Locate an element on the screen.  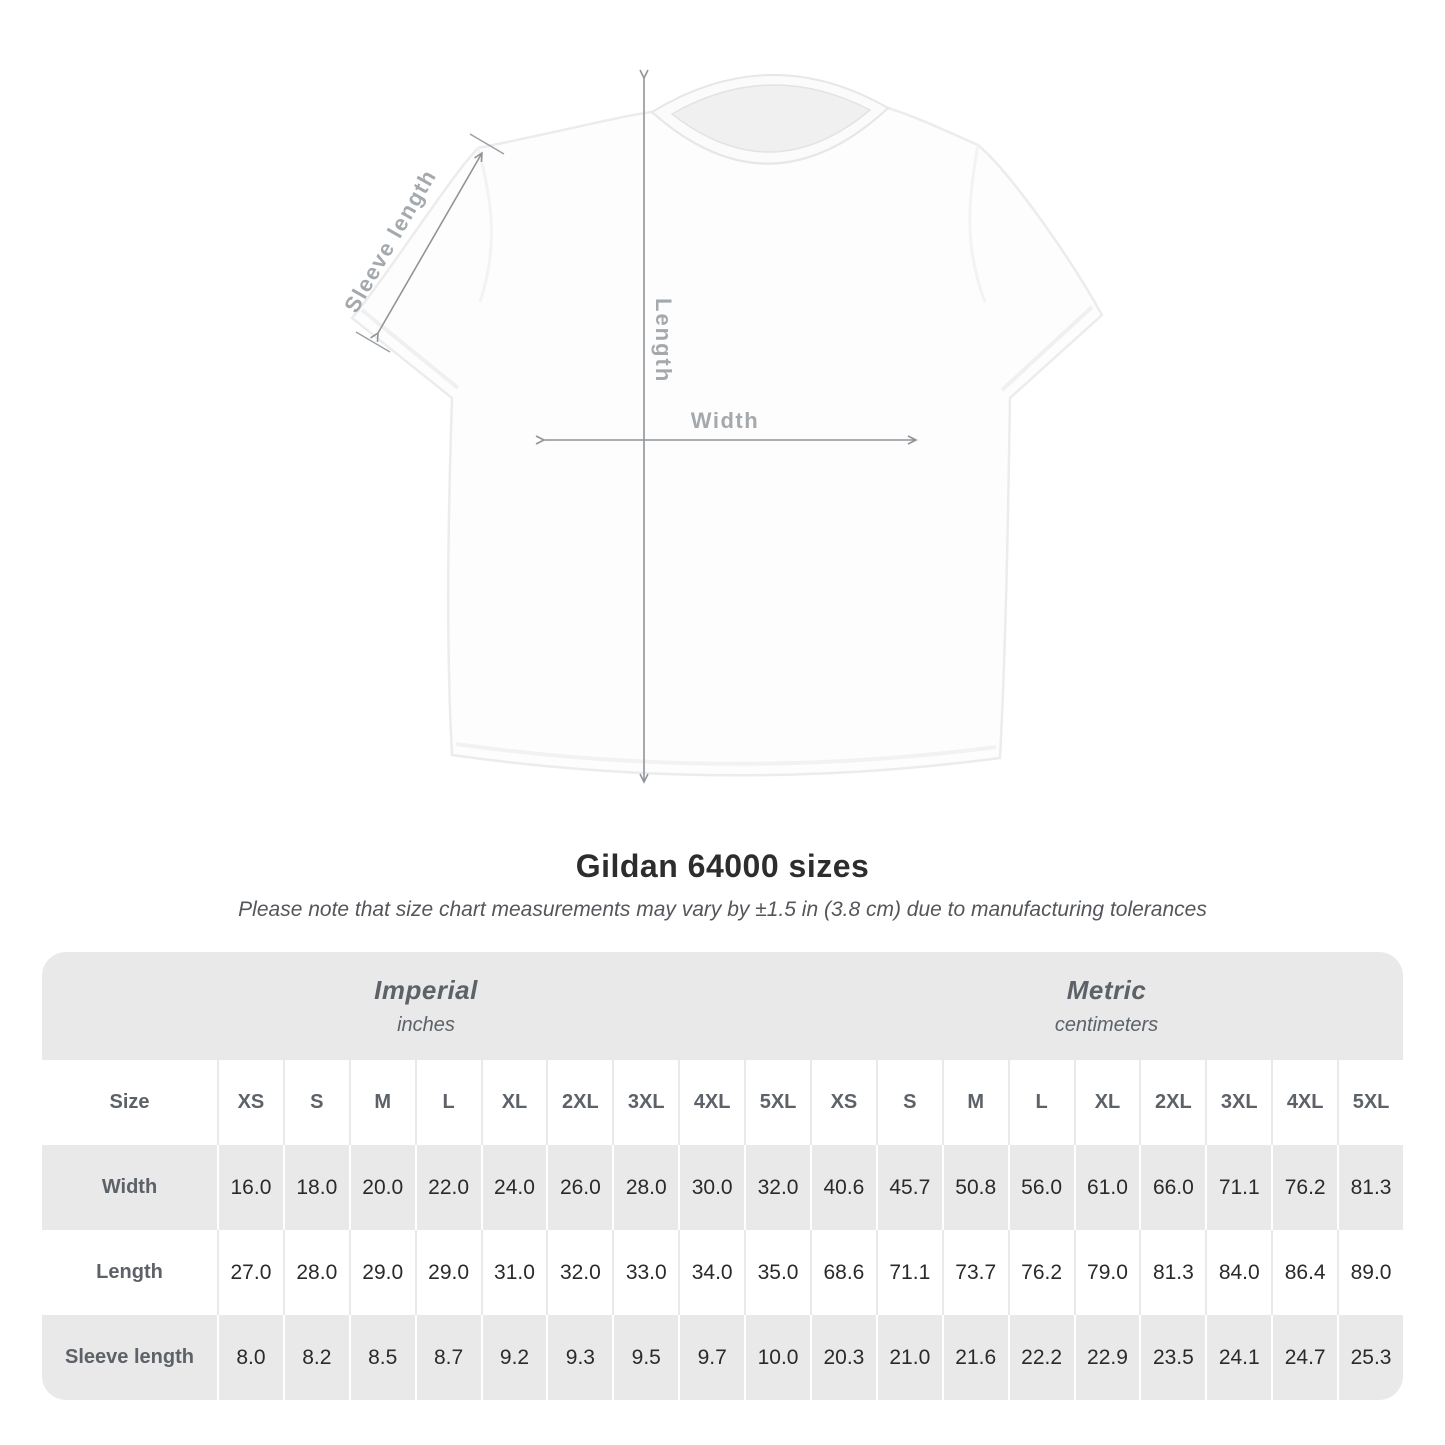
measurement-value: 8.7 is located at coordinates (447, 1357).